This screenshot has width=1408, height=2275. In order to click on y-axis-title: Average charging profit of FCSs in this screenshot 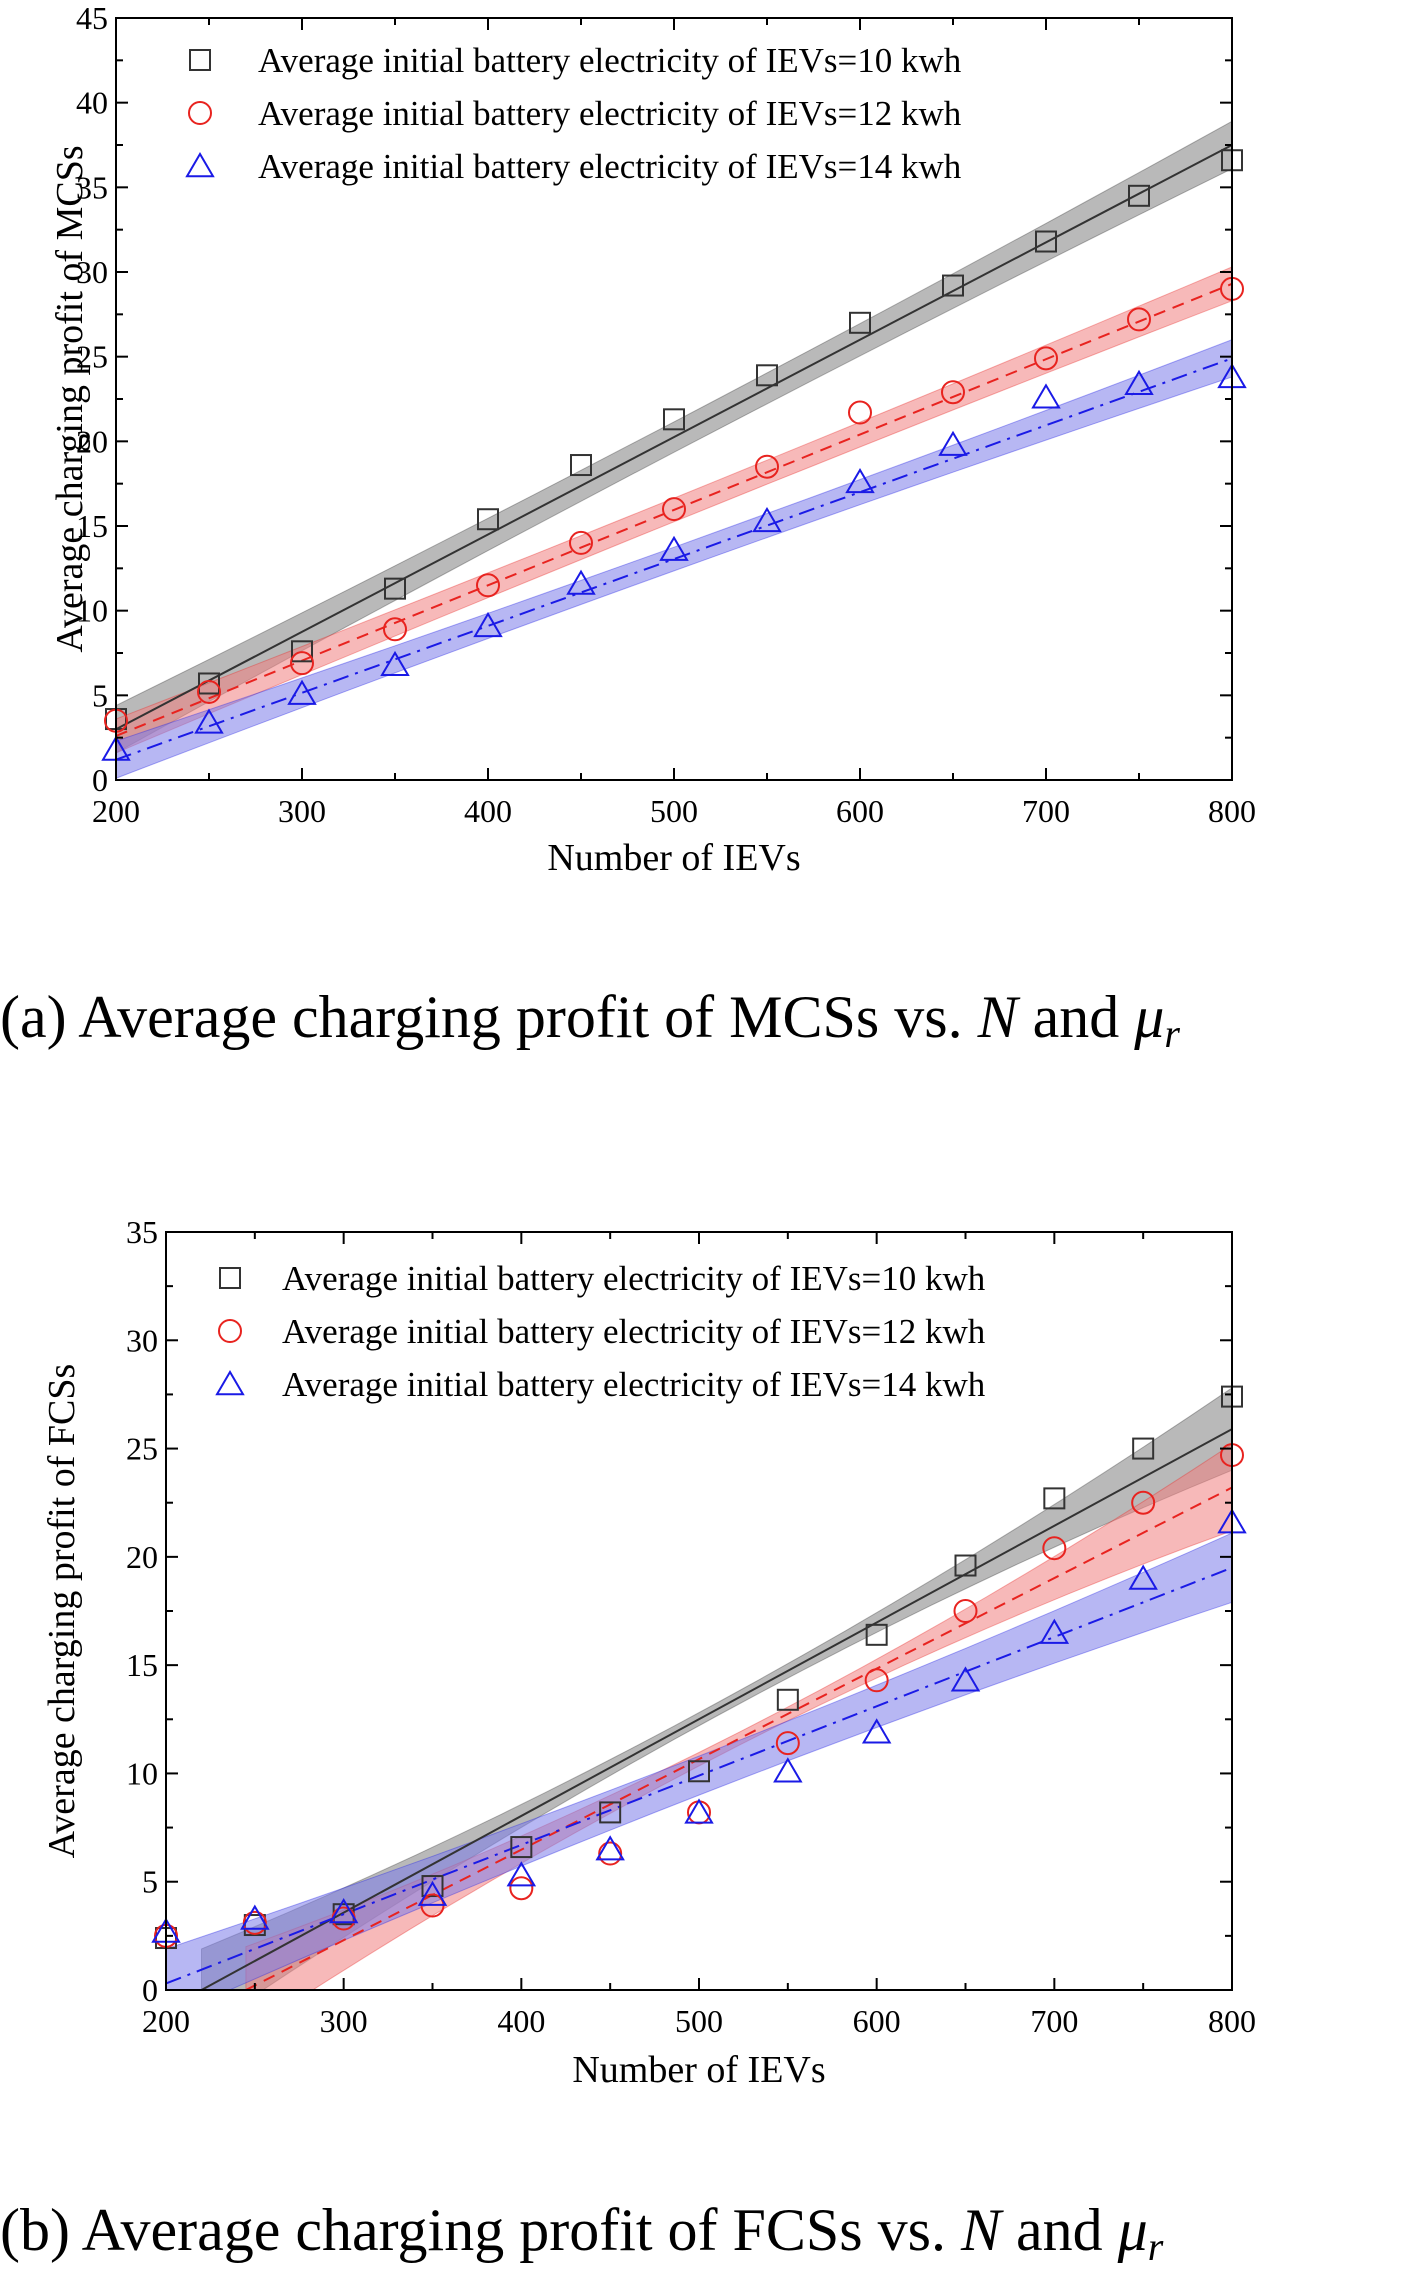, I will do `click(62, 1611)`.